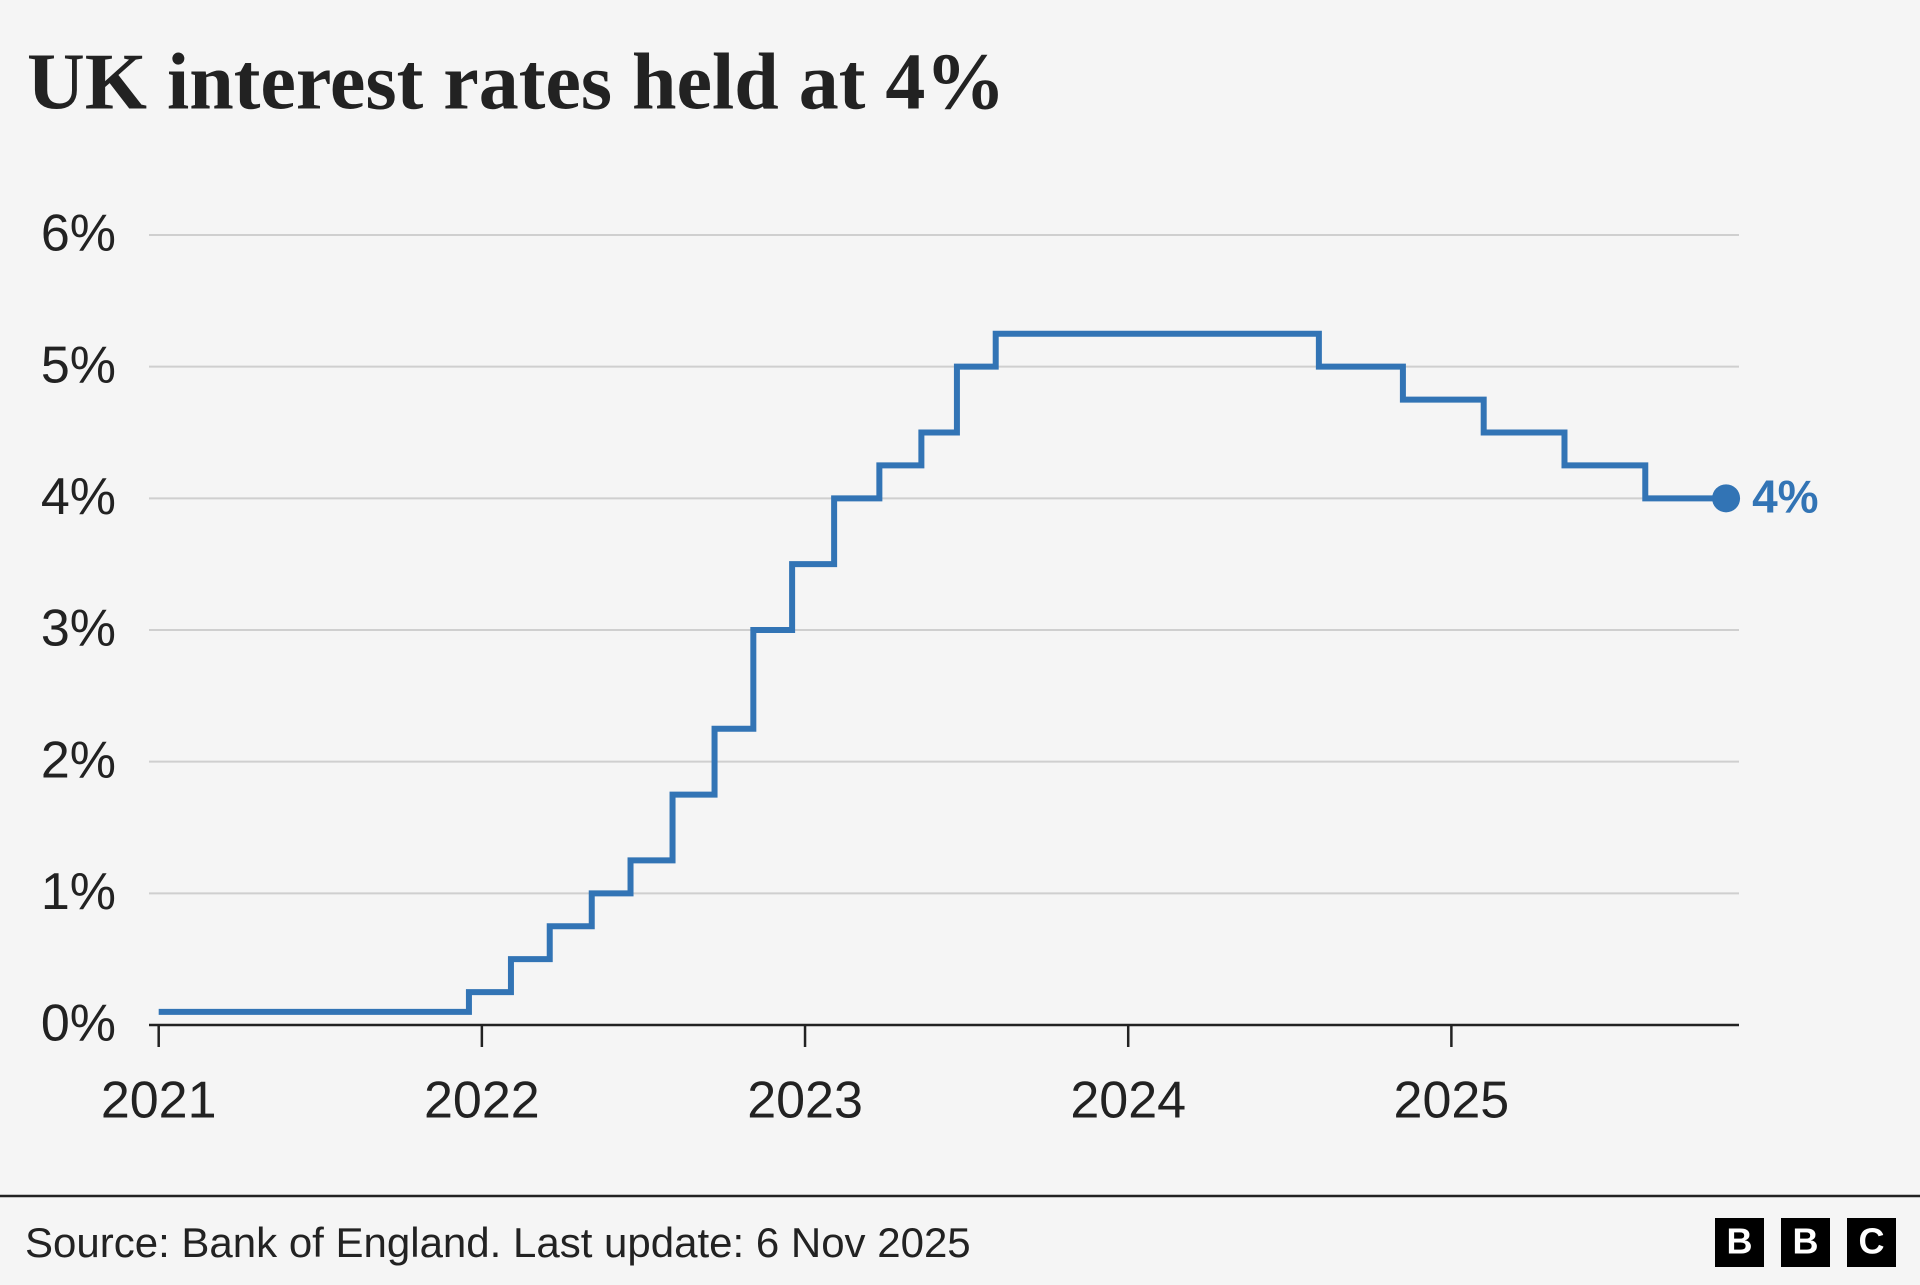 This screenshot has height=1285, width=1920. Describe the element at coordinates (78, 629) in the screenshot. I see `y-tick-label: 3%` at that location.